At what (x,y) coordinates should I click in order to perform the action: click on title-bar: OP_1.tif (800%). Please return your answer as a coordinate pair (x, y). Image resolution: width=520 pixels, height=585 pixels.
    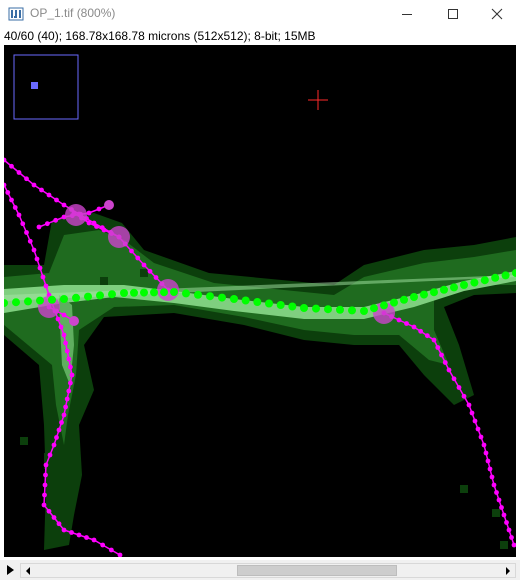
    Looking at the image, I should click on (260, 14).